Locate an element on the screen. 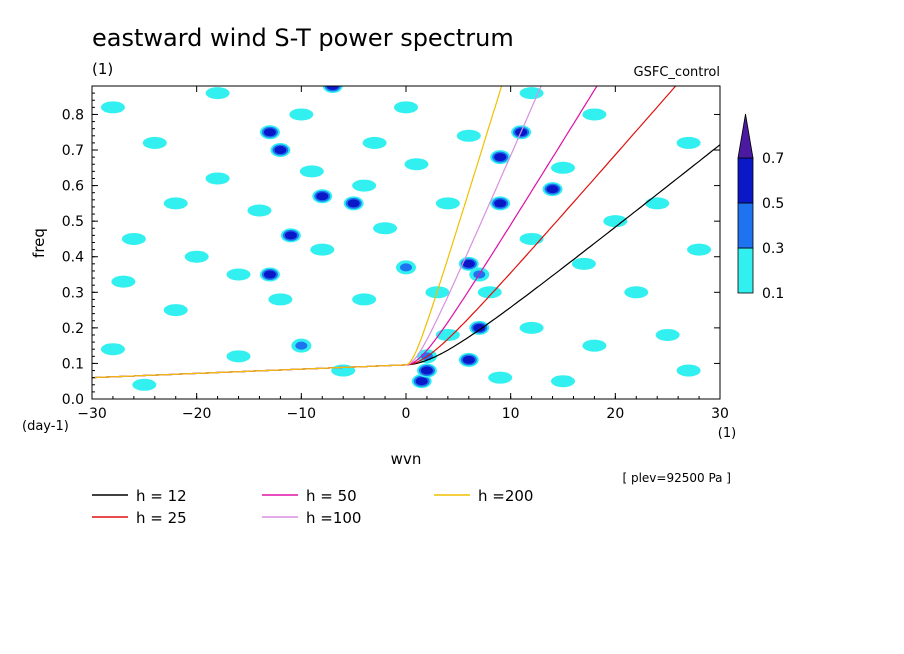  chart-title: eastward wind S-T power spectrum is located at coordinates (303, 38).